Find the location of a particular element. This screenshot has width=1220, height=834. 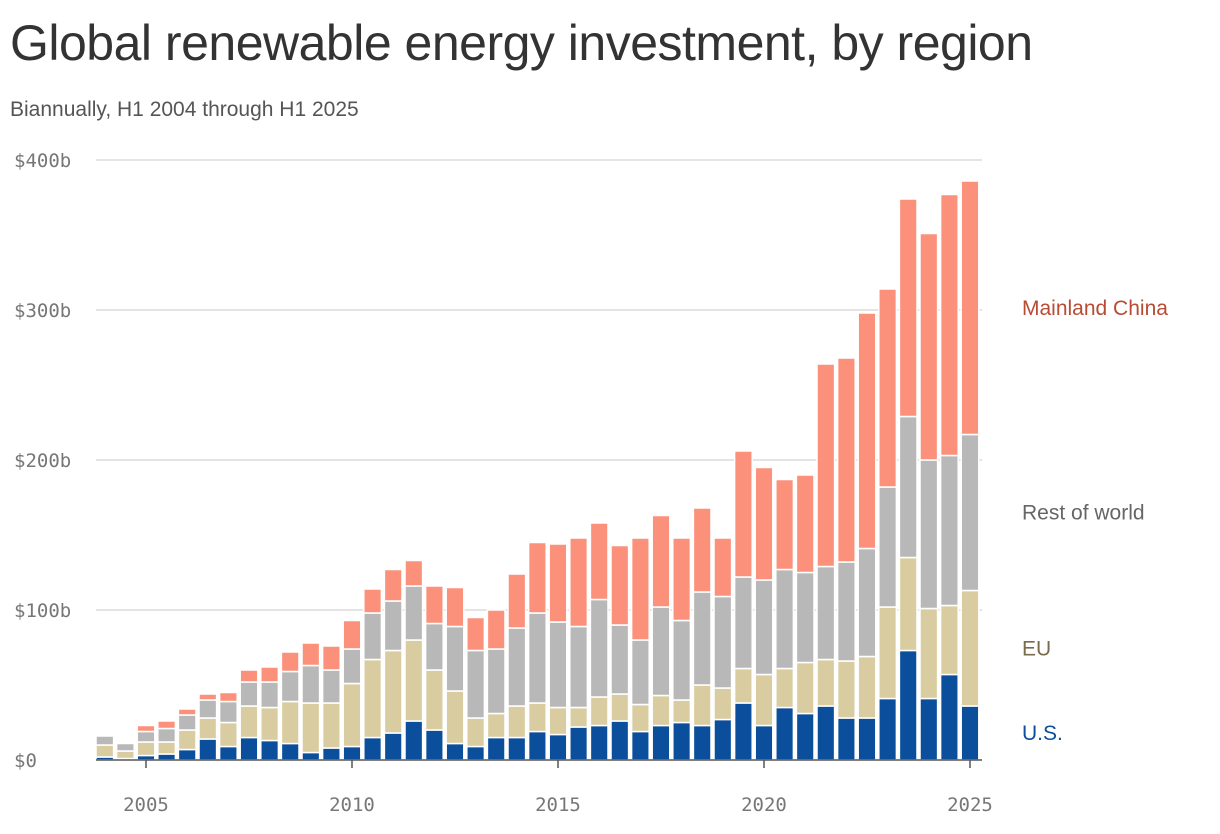

bar-segment: H2 2021 Rest of world: 62 is located at coordinates (826, 613).